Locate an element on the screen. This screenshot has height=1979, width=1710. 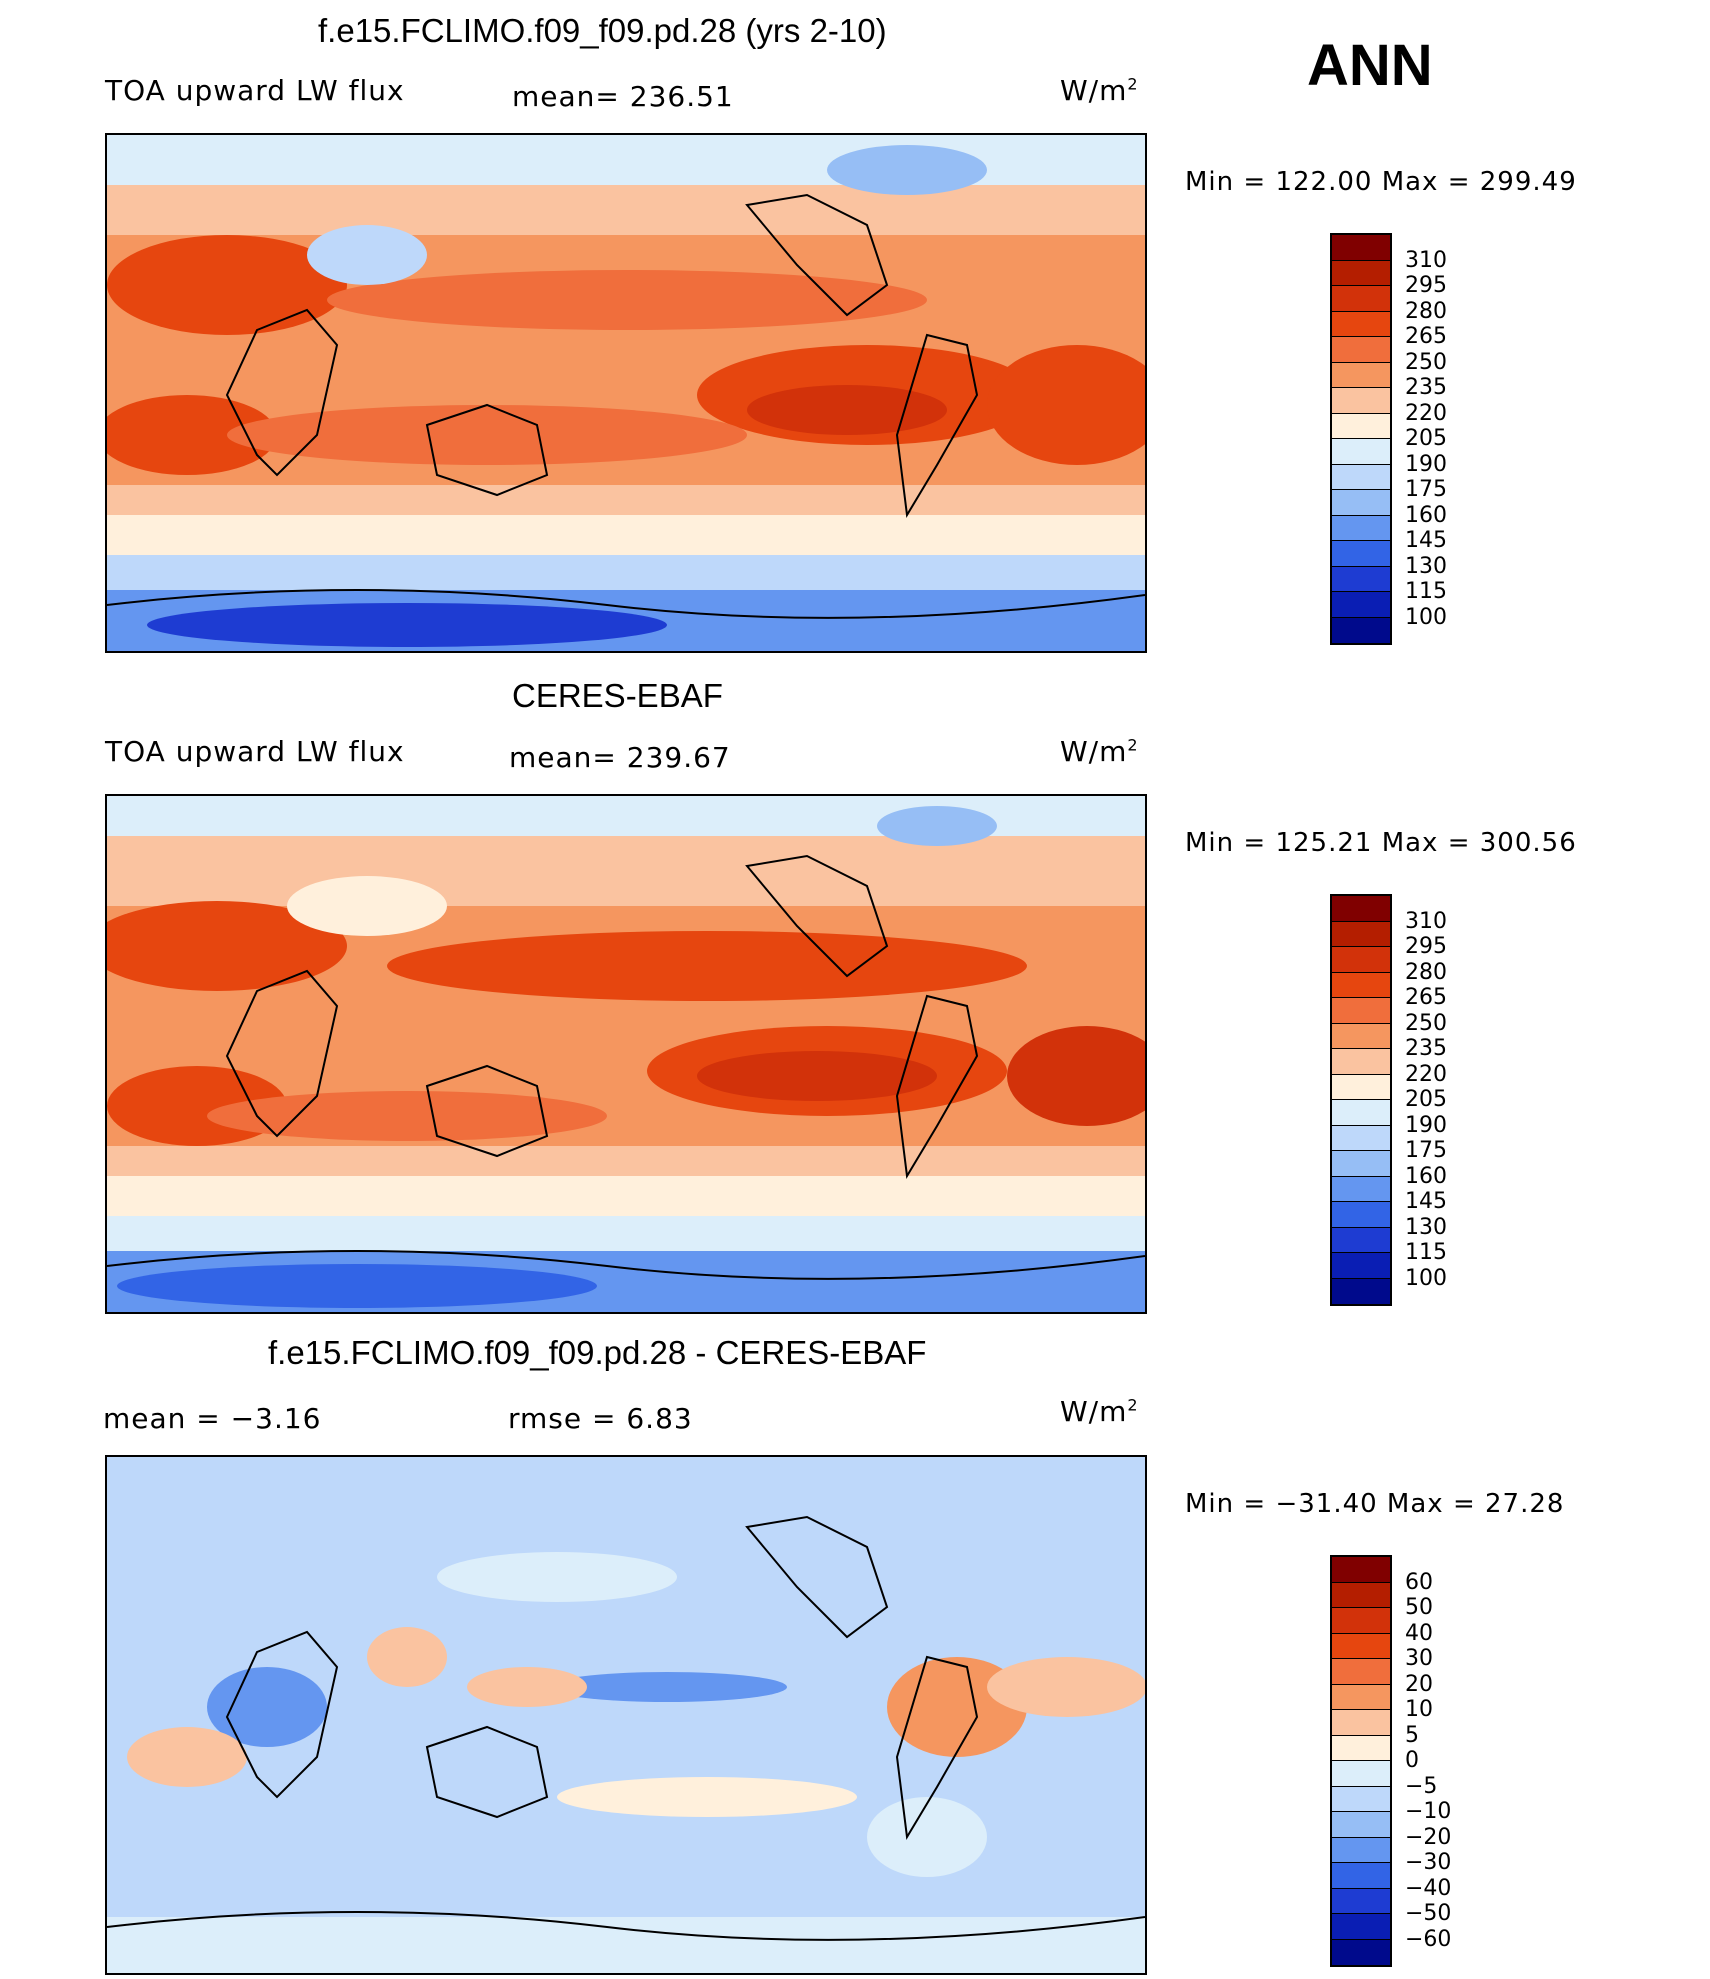
colorbar-3-tick-label: 60 is located at coordinates (1419, 1582).